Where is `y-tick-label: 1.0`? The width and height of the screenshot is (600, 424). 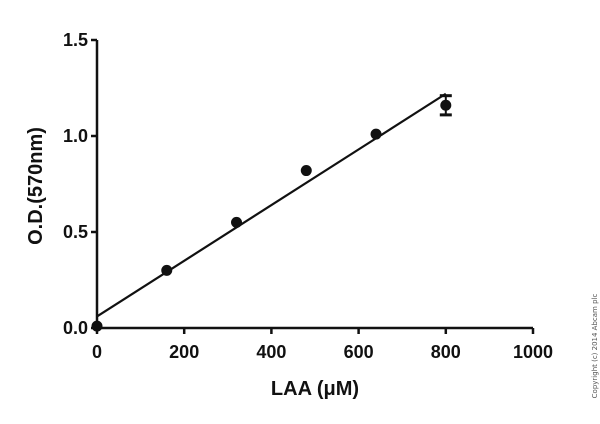
y-tick-label: 1.0 is located at coordinates (75, 136).